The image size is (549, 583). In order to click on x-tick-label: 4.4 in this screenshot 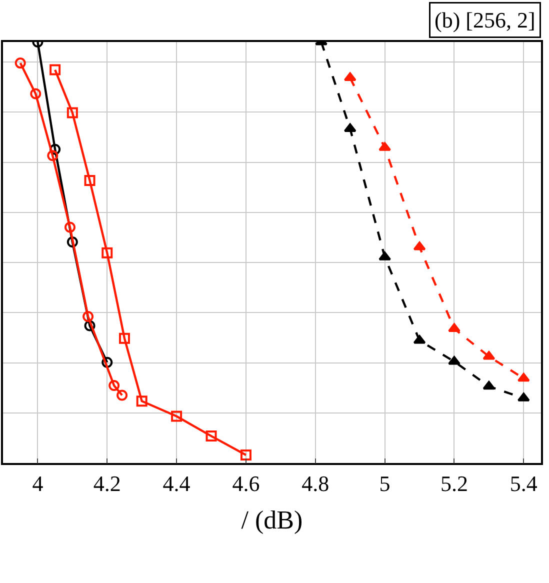, I will do `click(176, 483)`.